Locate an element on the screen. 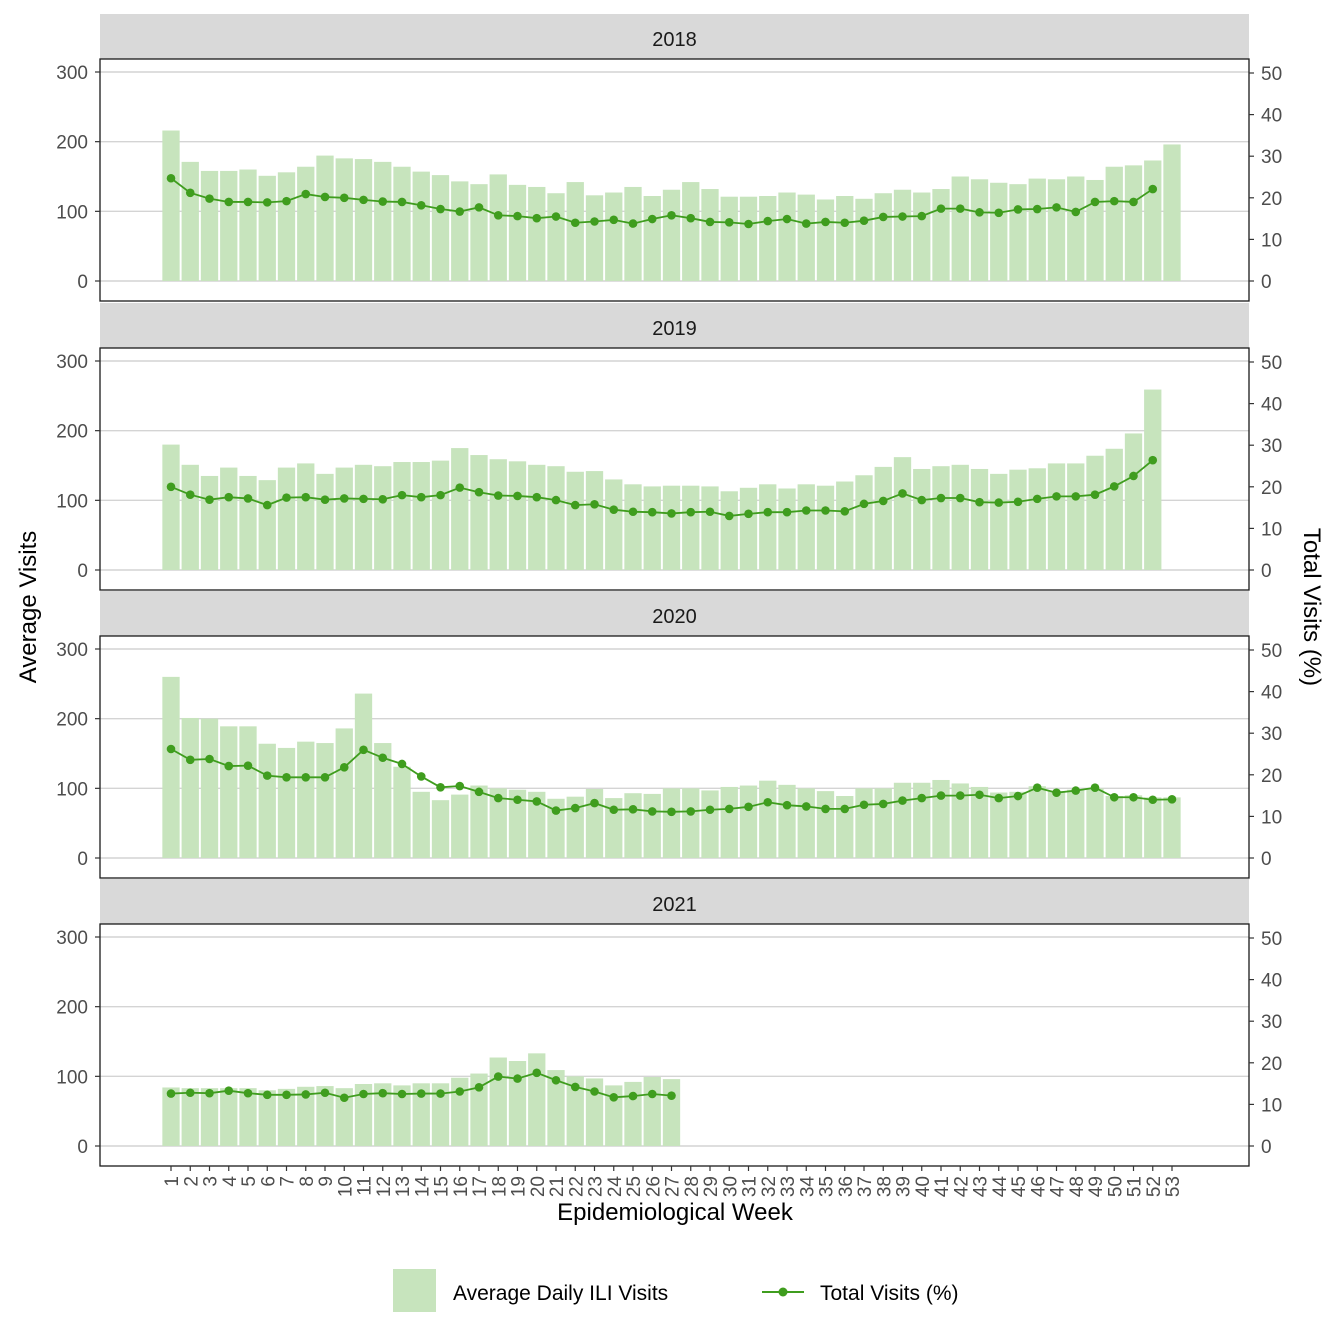 The width and height of the screenshot is (1344, 1344). x-tick-label: 12 is located at coordinates (384, 1186).